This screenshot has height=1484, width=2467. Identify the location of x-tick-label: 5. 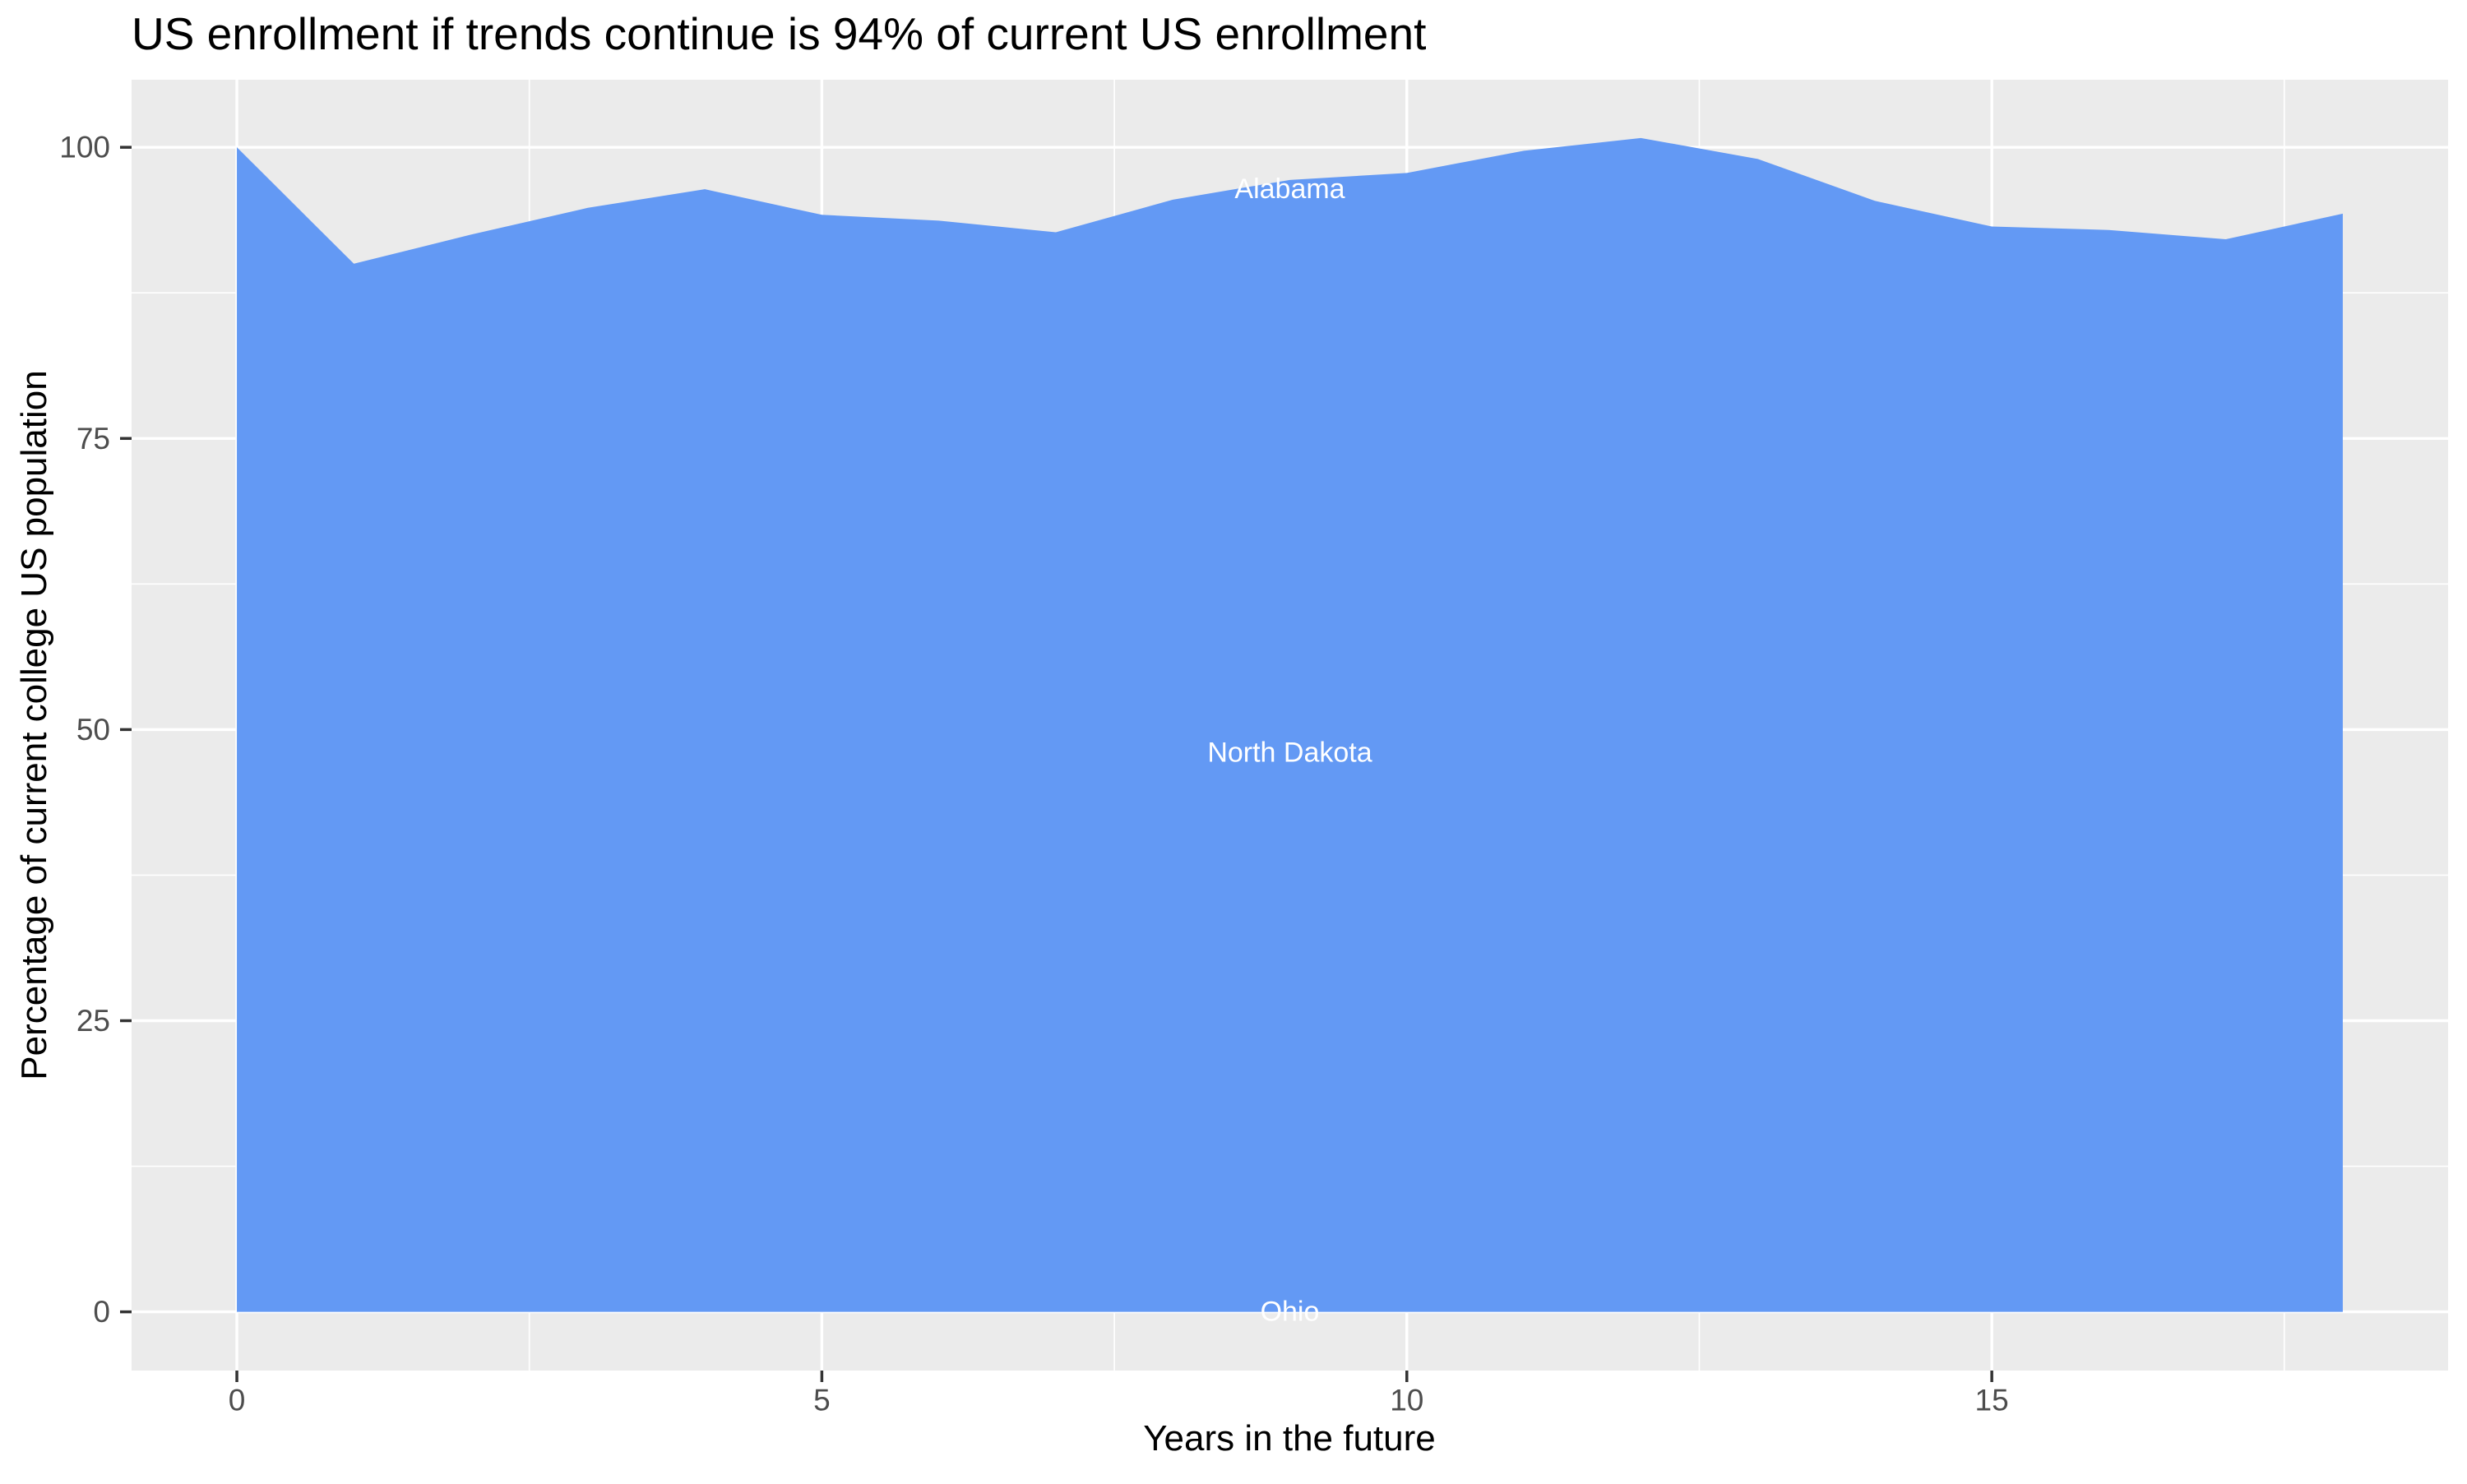
(822, 1400).